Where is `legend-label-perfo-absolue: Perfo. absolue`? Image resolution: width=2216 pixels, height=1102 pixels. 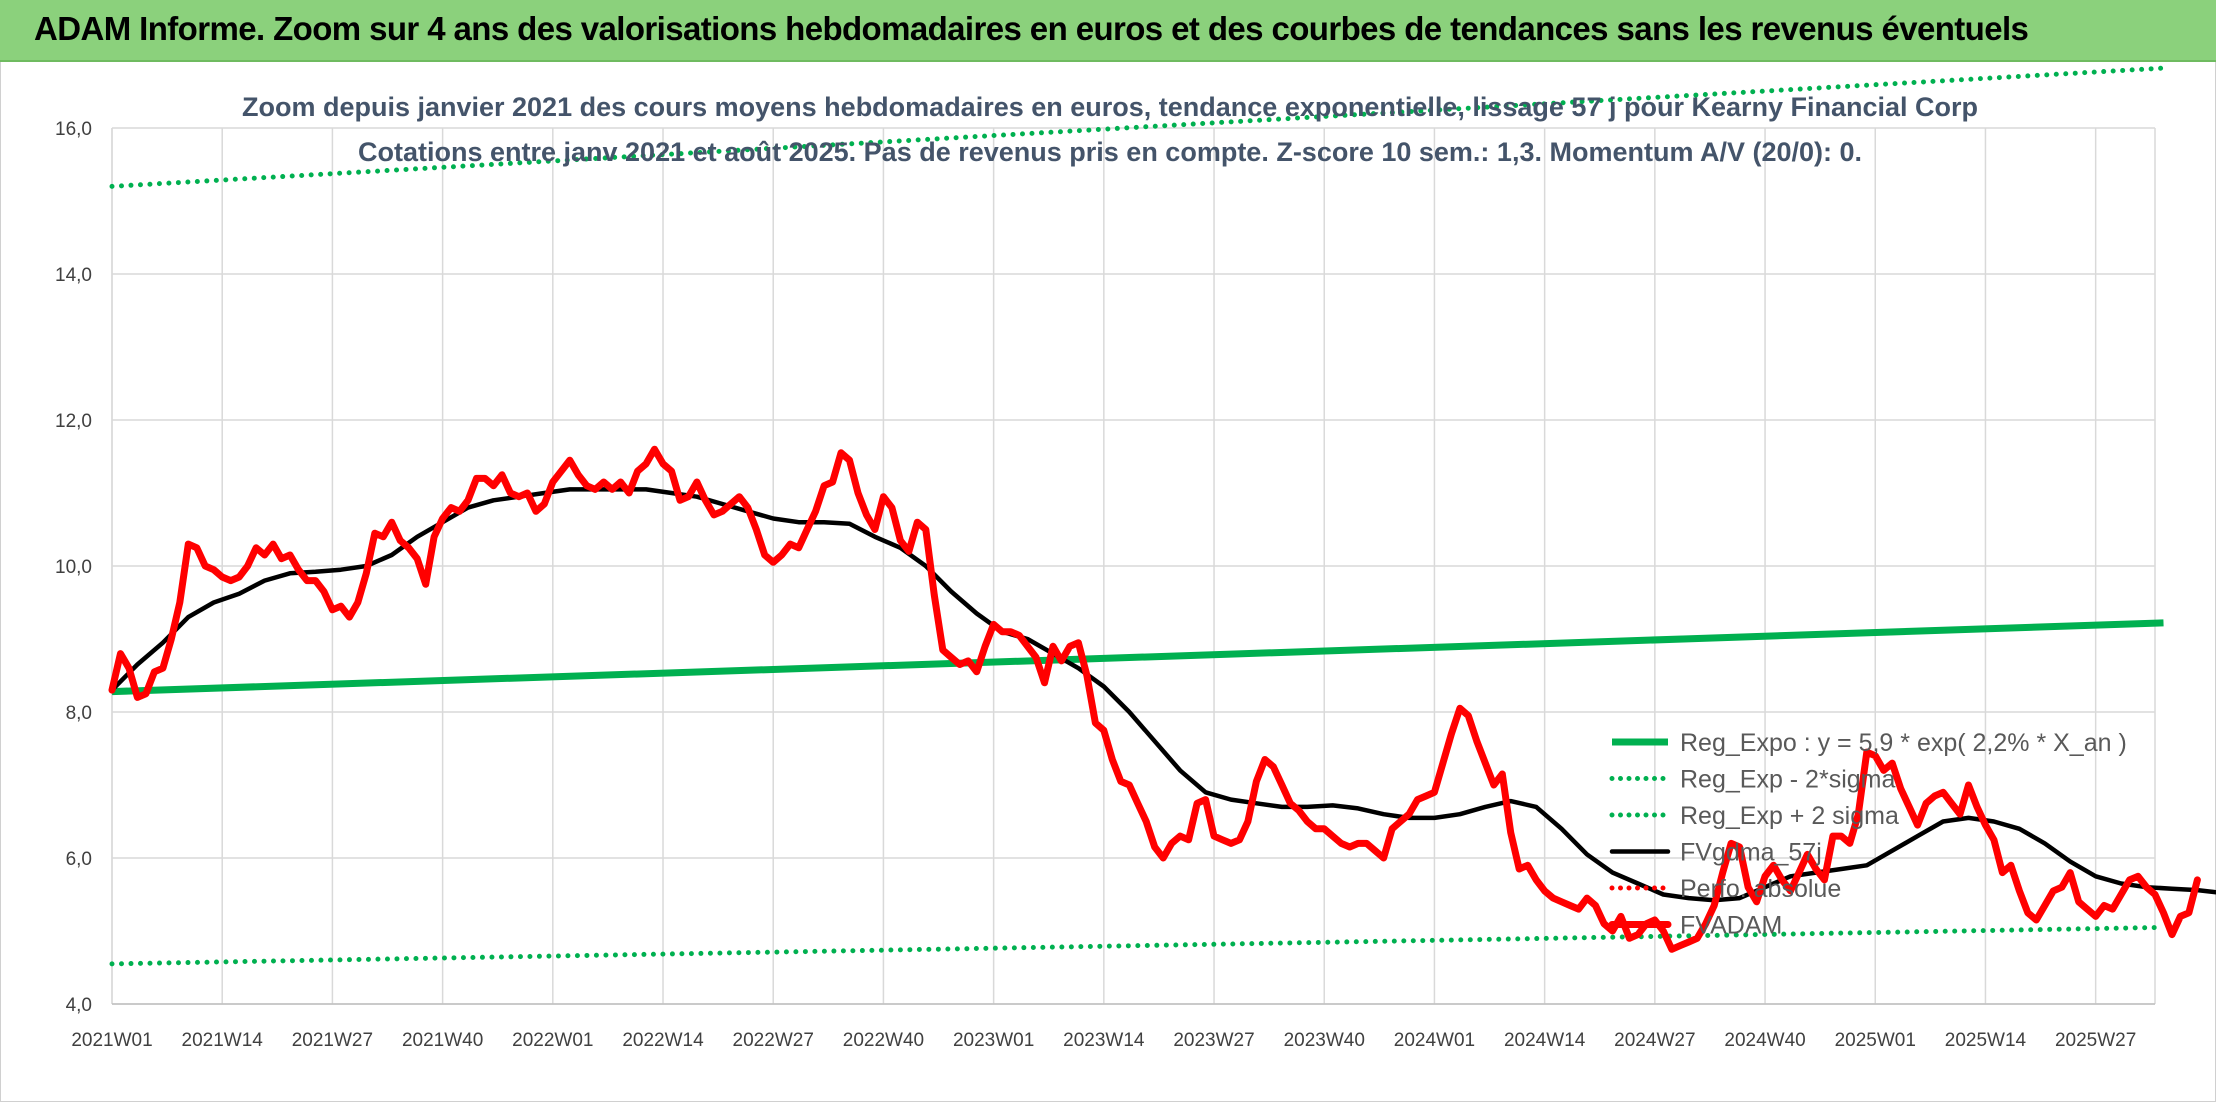 legend-label-perfo-absolue: Perfo. absolue is located at coordinates (1760, 889).